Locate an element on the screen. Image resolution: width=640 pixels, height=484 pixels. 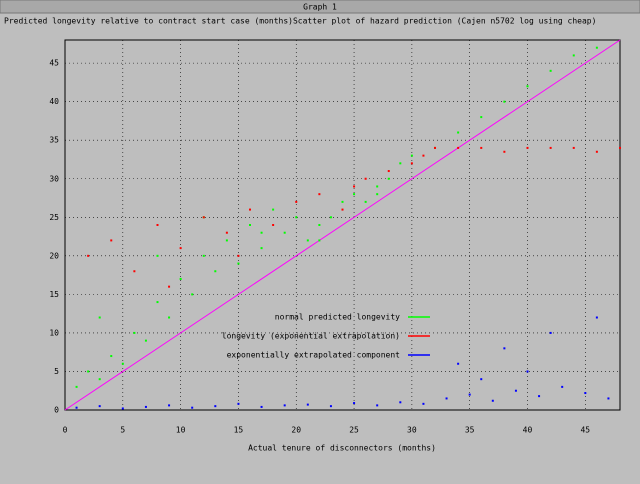
window-title: Graph 1 is located at coordinates (320, 7).